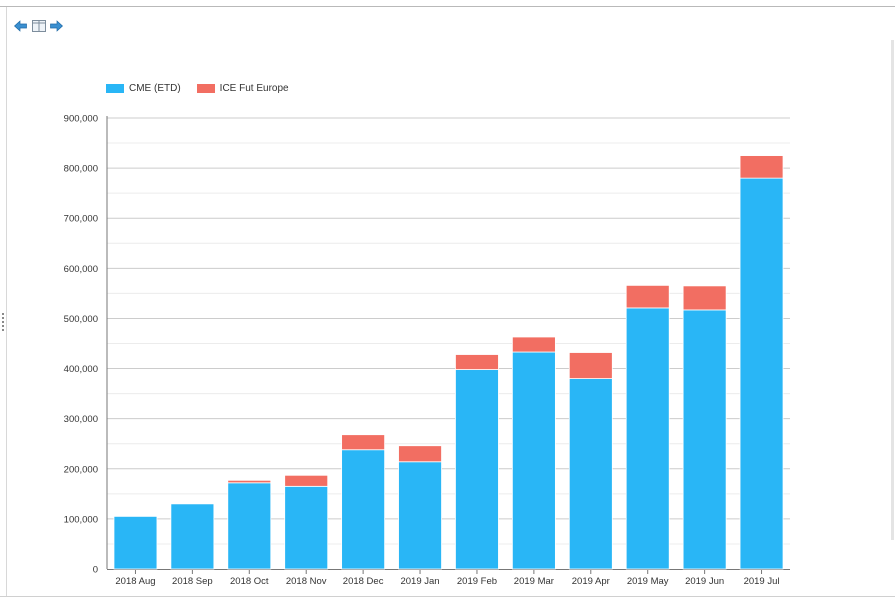 The height and width of the screenshot is (601, 895). What do you see at coordinates (135, 581) in the screenshot?
I see `x-tick-label: 2018 Aug` at bounding box center [135, 581].